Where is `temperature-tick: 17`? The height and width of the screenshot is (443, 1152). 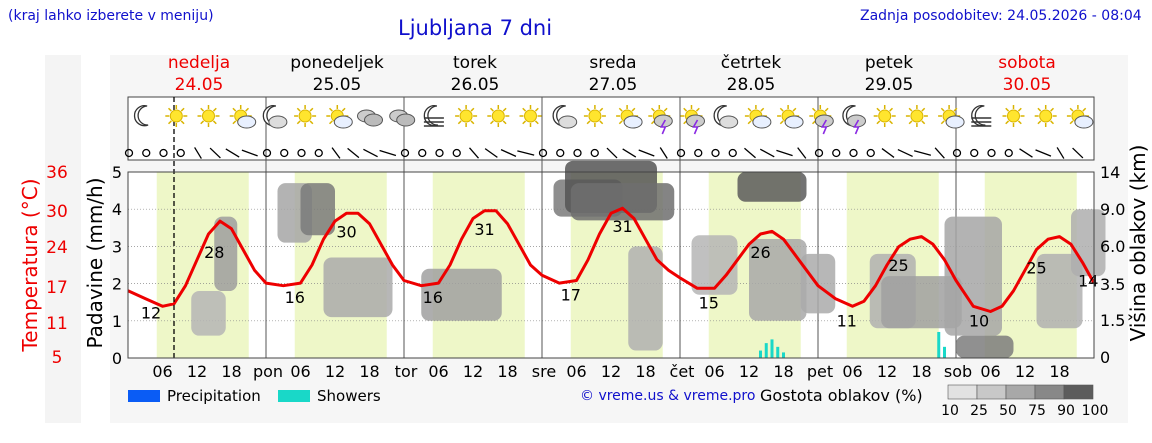
temperature-tick: 17 is located at coordinates (57, 288).